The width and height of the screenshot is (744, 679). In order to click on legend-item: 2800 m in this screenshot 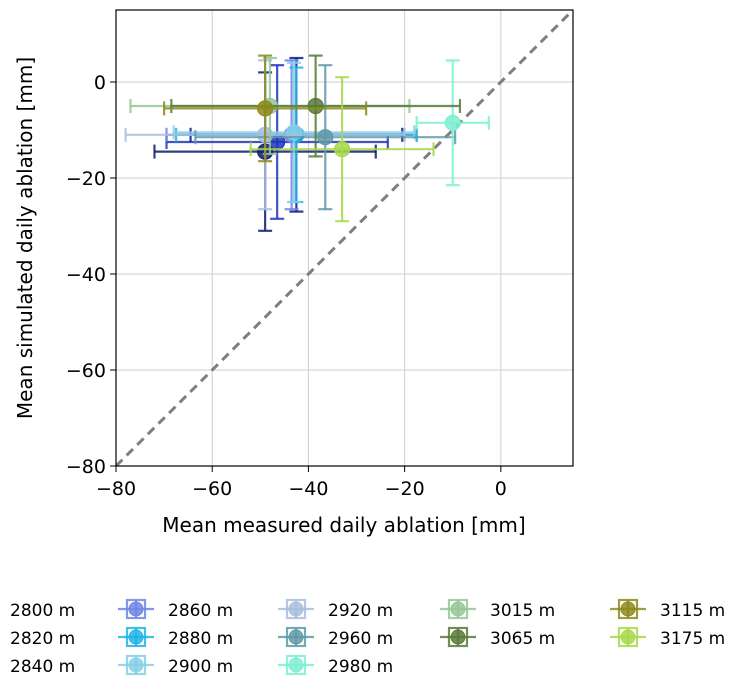, I will do `click(42, 611)`.